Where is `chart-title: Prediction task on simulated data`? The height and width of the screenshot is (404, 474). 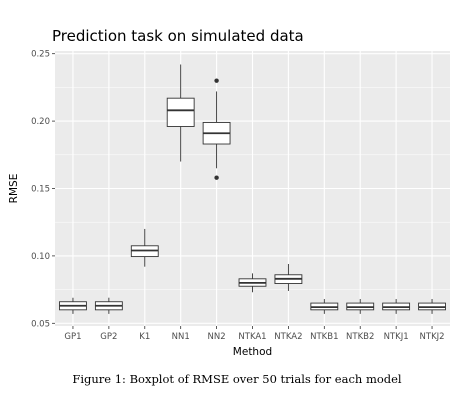 chart-title: Prediction task on simulated data is located at coordinates (178, 36).